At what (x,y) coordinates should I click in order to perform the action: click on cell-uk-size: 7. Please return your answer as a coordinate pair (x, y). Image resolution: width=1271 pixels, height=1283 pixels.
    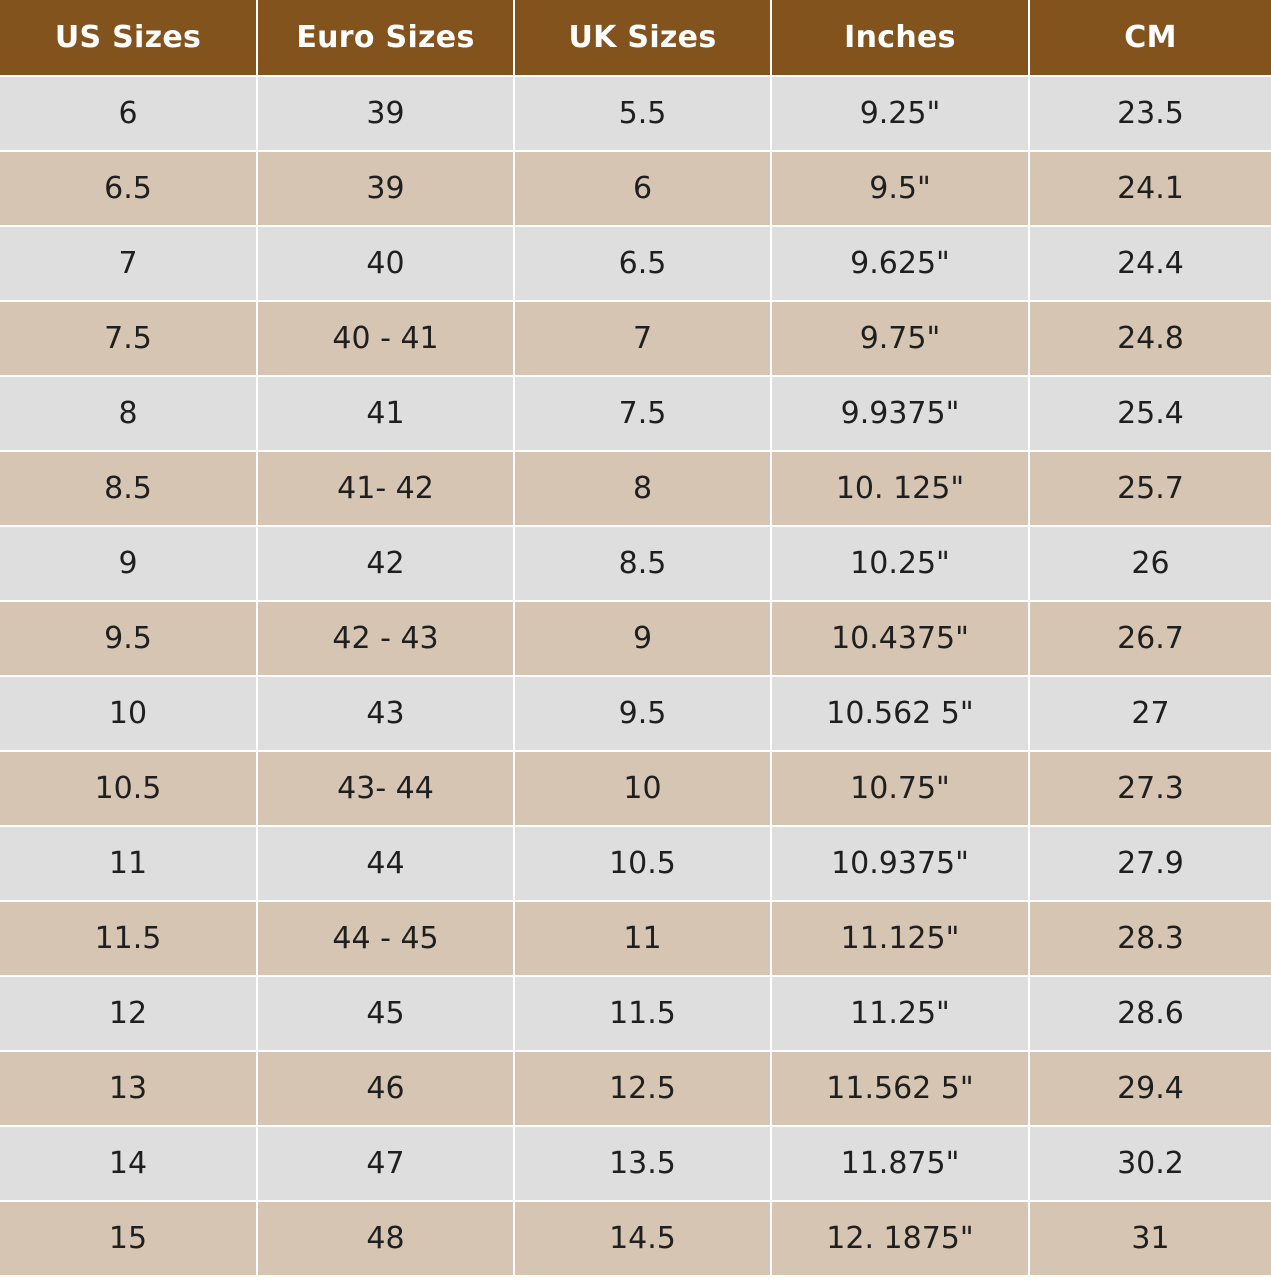
    Looking at the image, I should click on (642, 338).